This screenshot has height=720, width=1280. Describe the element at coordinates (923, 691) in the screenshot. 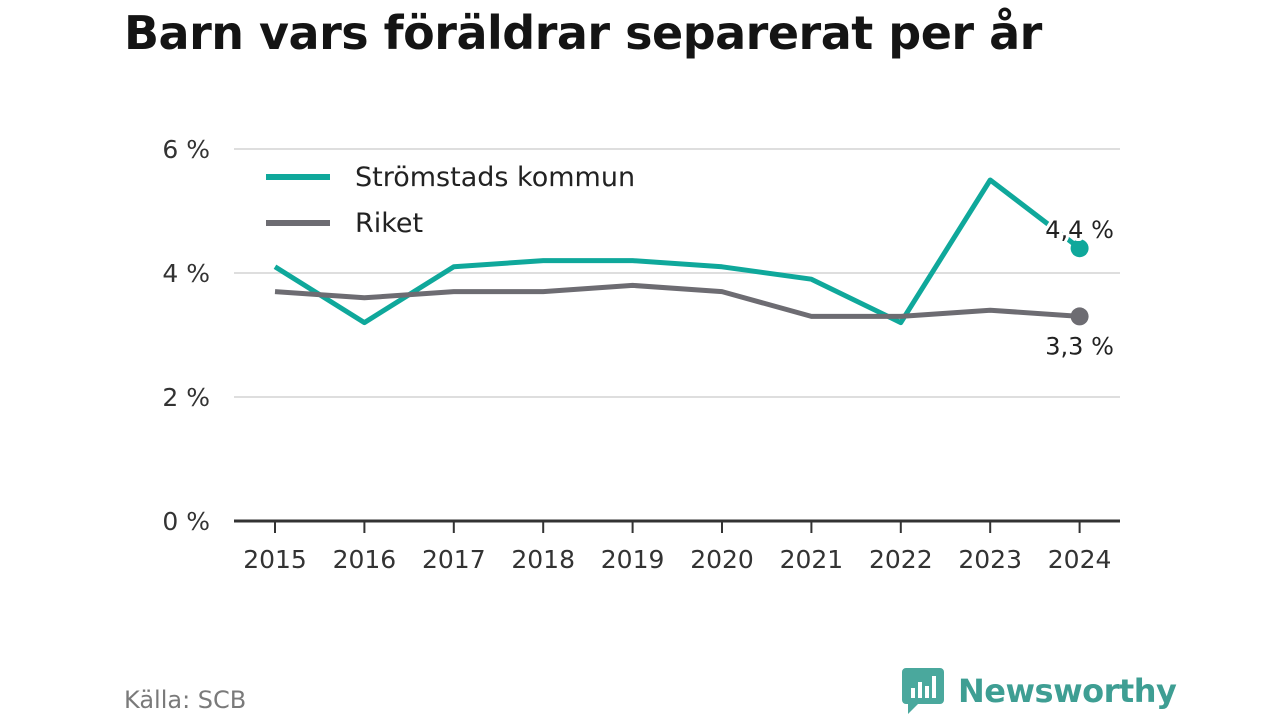

I see `newsworthy-logo-icon` at that location.